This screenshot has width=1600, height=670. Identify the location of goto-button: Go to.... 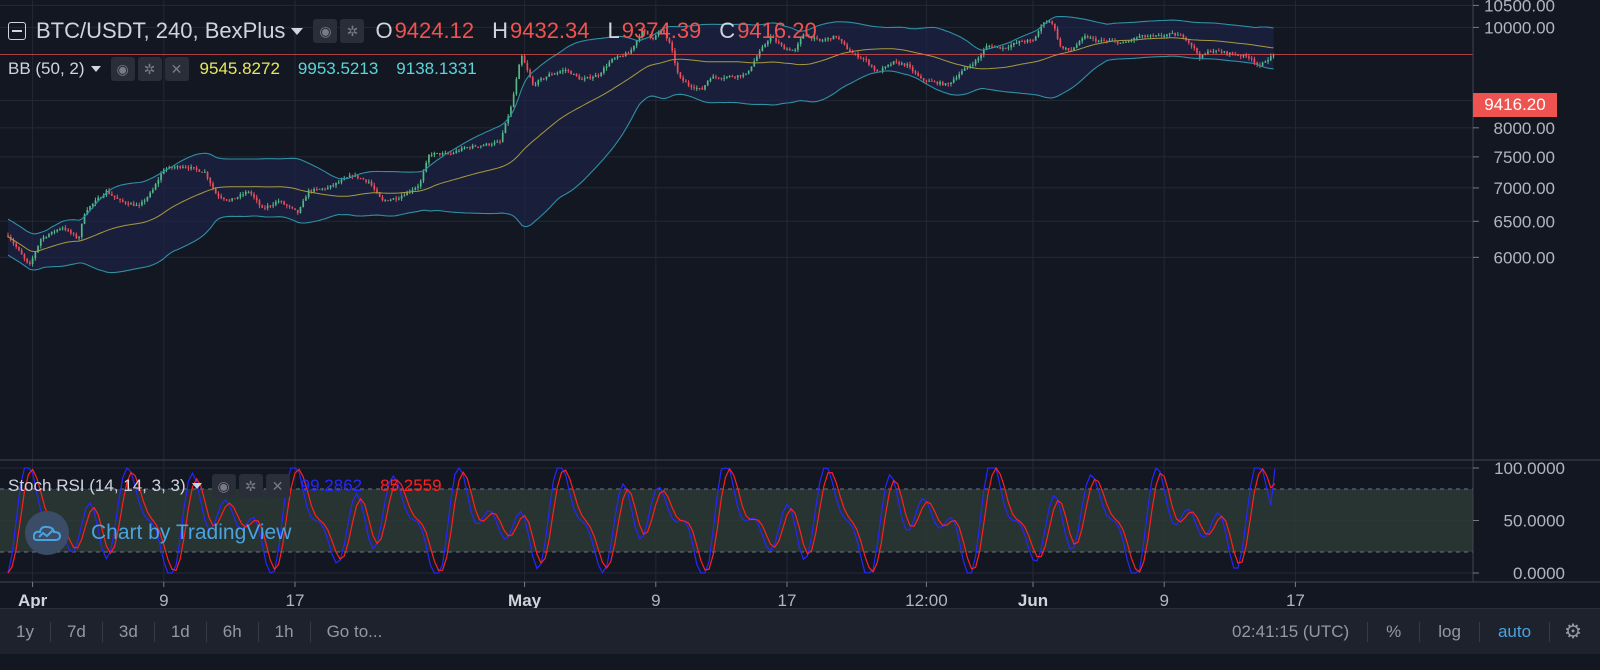
(354, 631).